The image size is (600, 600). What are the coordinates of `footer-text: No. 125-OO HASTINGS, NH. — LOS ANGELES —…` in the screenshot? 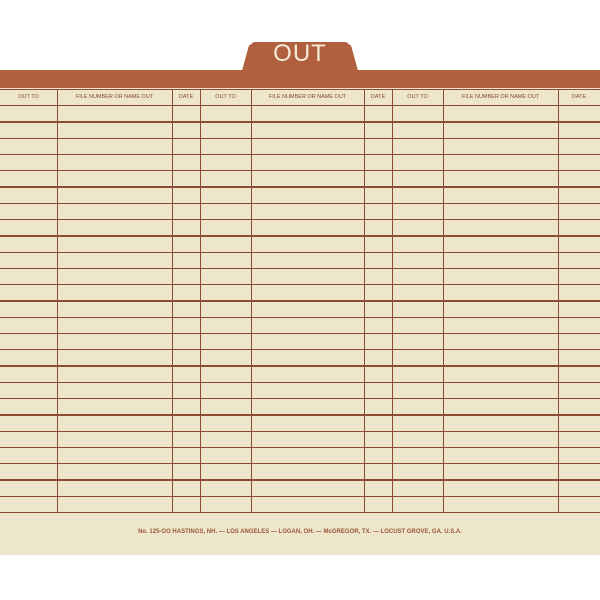 It's located at (300, 532).